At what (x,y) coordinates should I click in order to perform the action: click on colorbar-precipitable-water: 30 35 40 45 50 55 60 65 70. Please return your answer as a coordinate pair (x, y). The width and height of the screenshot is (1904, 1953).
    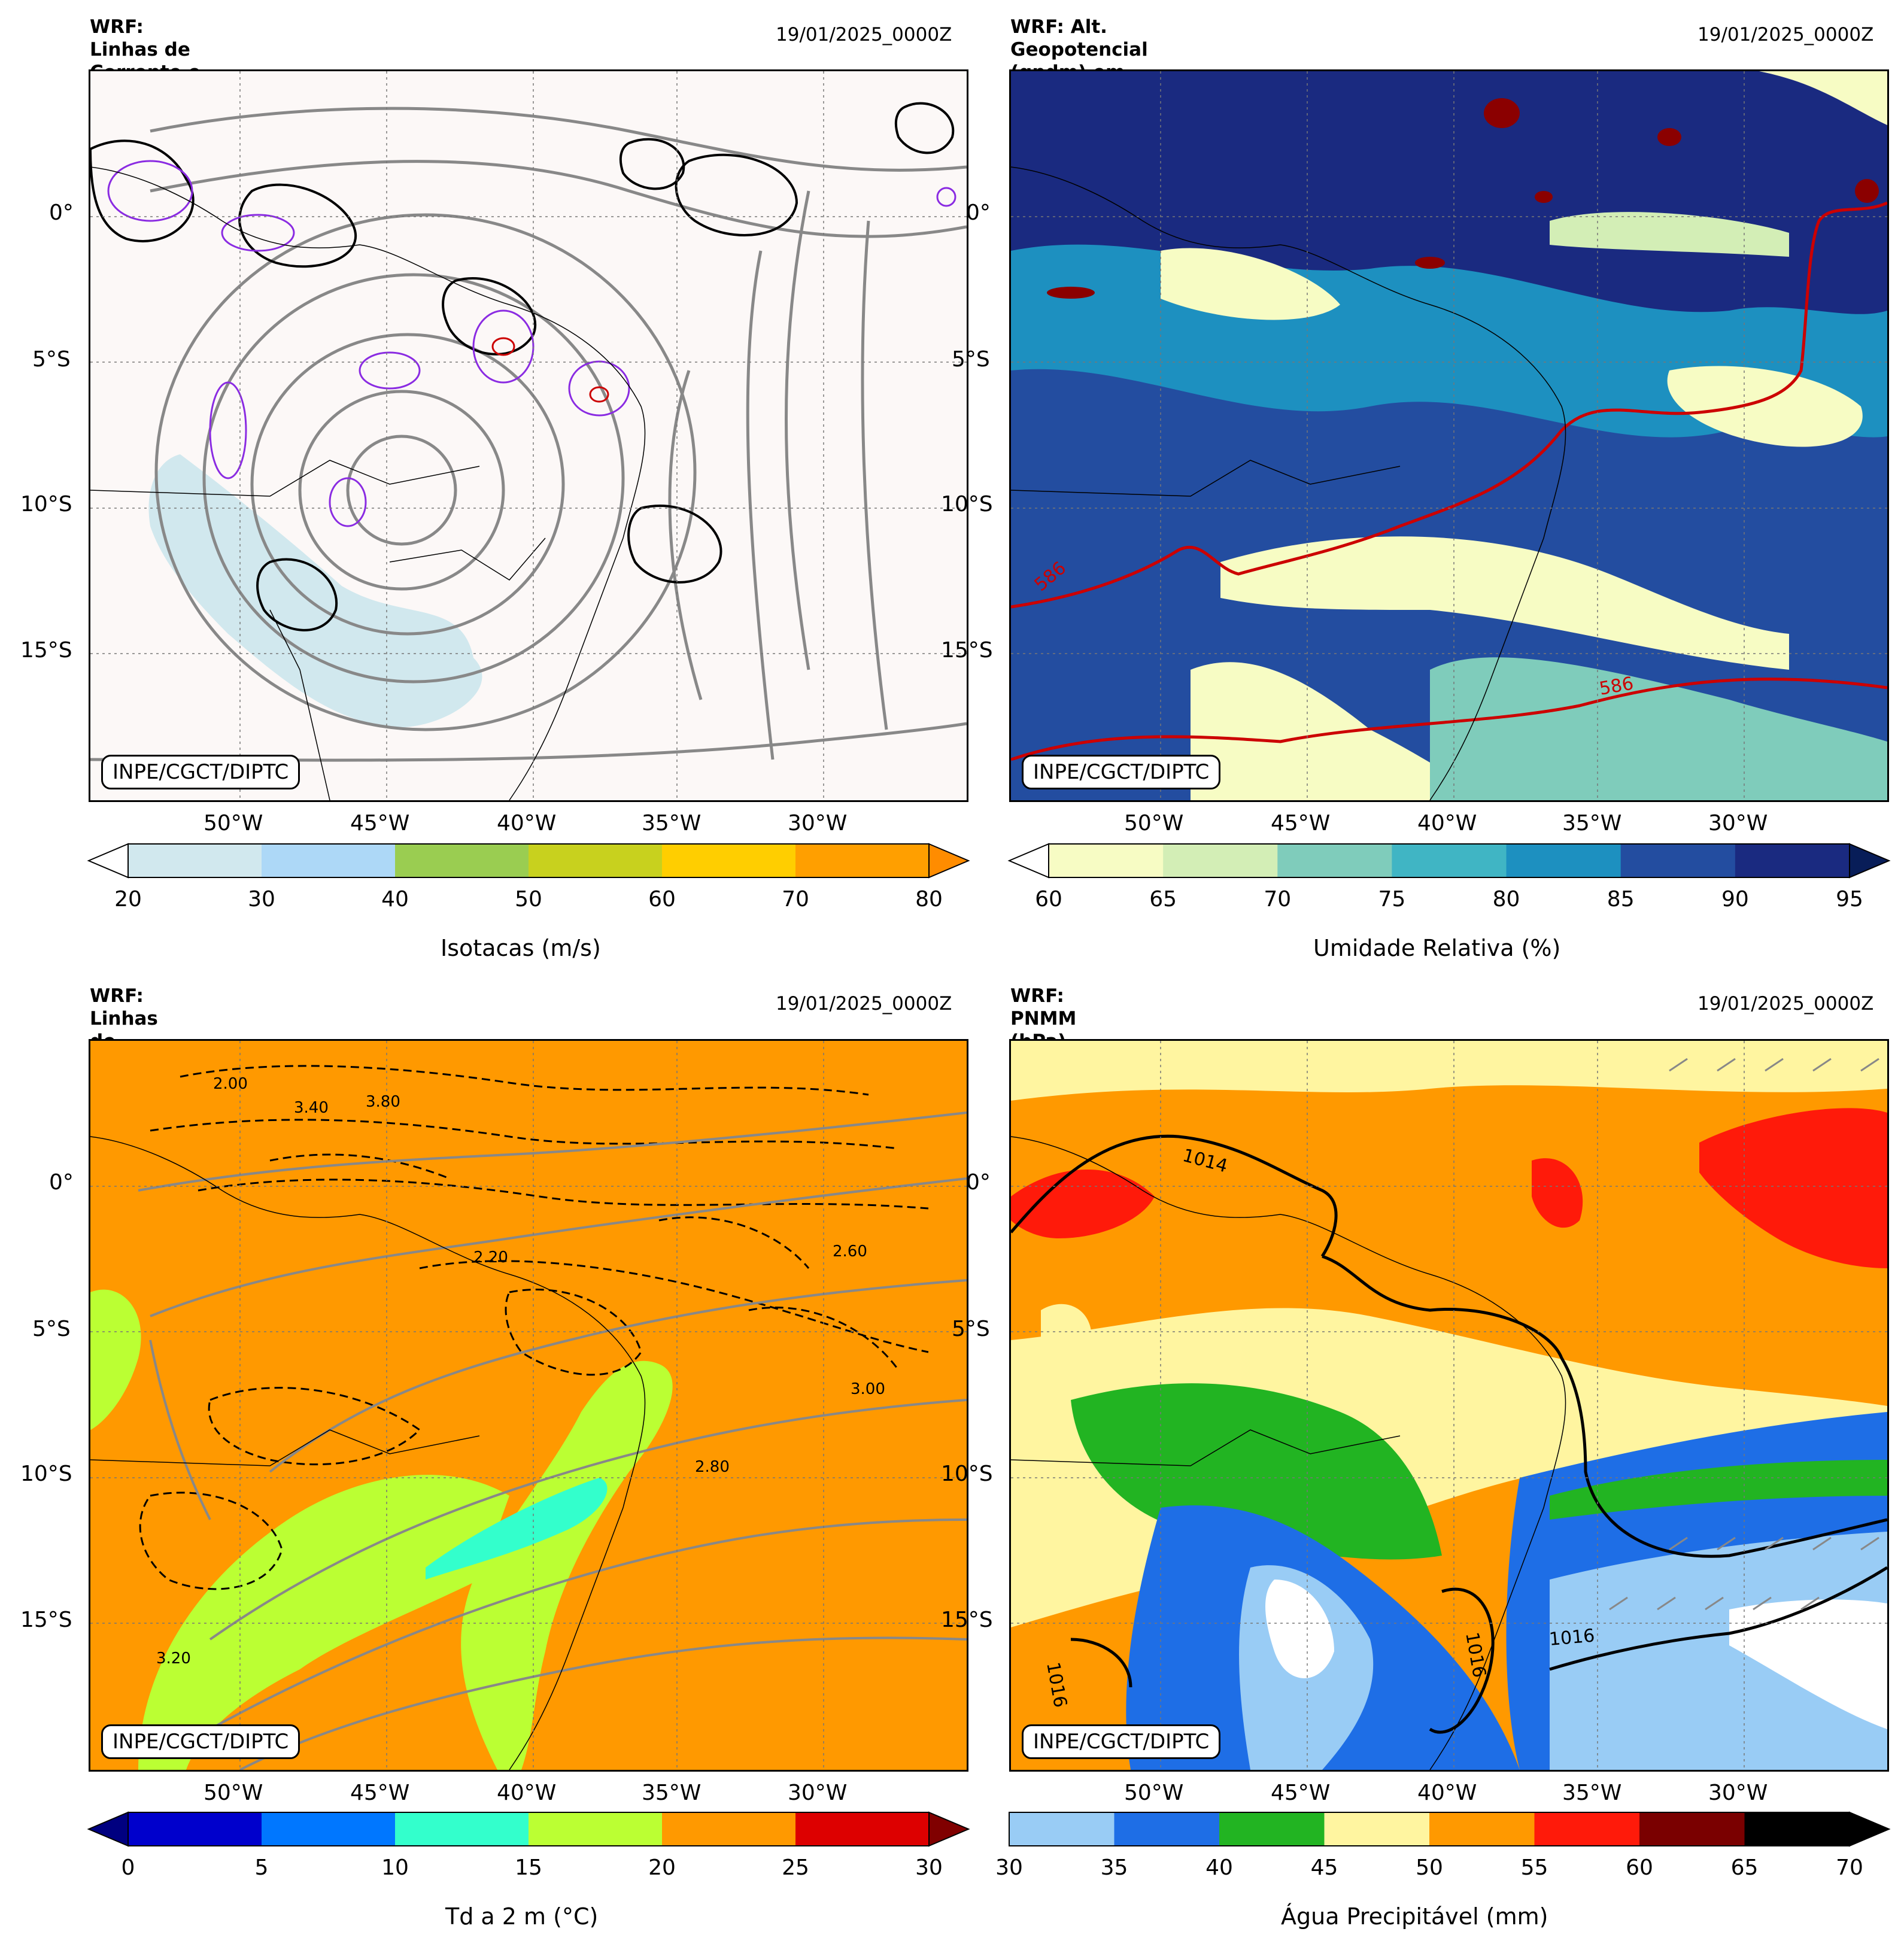
    Looking at the image, I should click on (1443, 1845).